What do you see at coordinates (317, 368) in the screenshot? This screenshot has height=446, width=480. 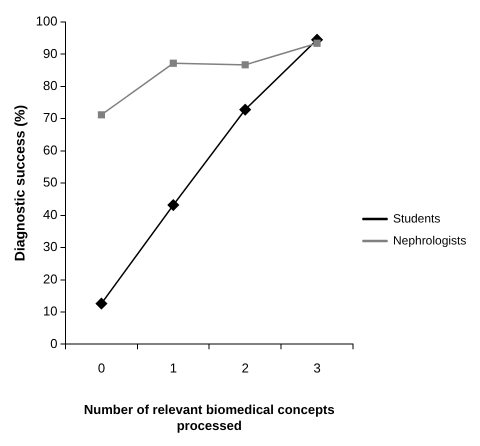 I see `x-tick-label: 3` at bounding box center [317, 368].